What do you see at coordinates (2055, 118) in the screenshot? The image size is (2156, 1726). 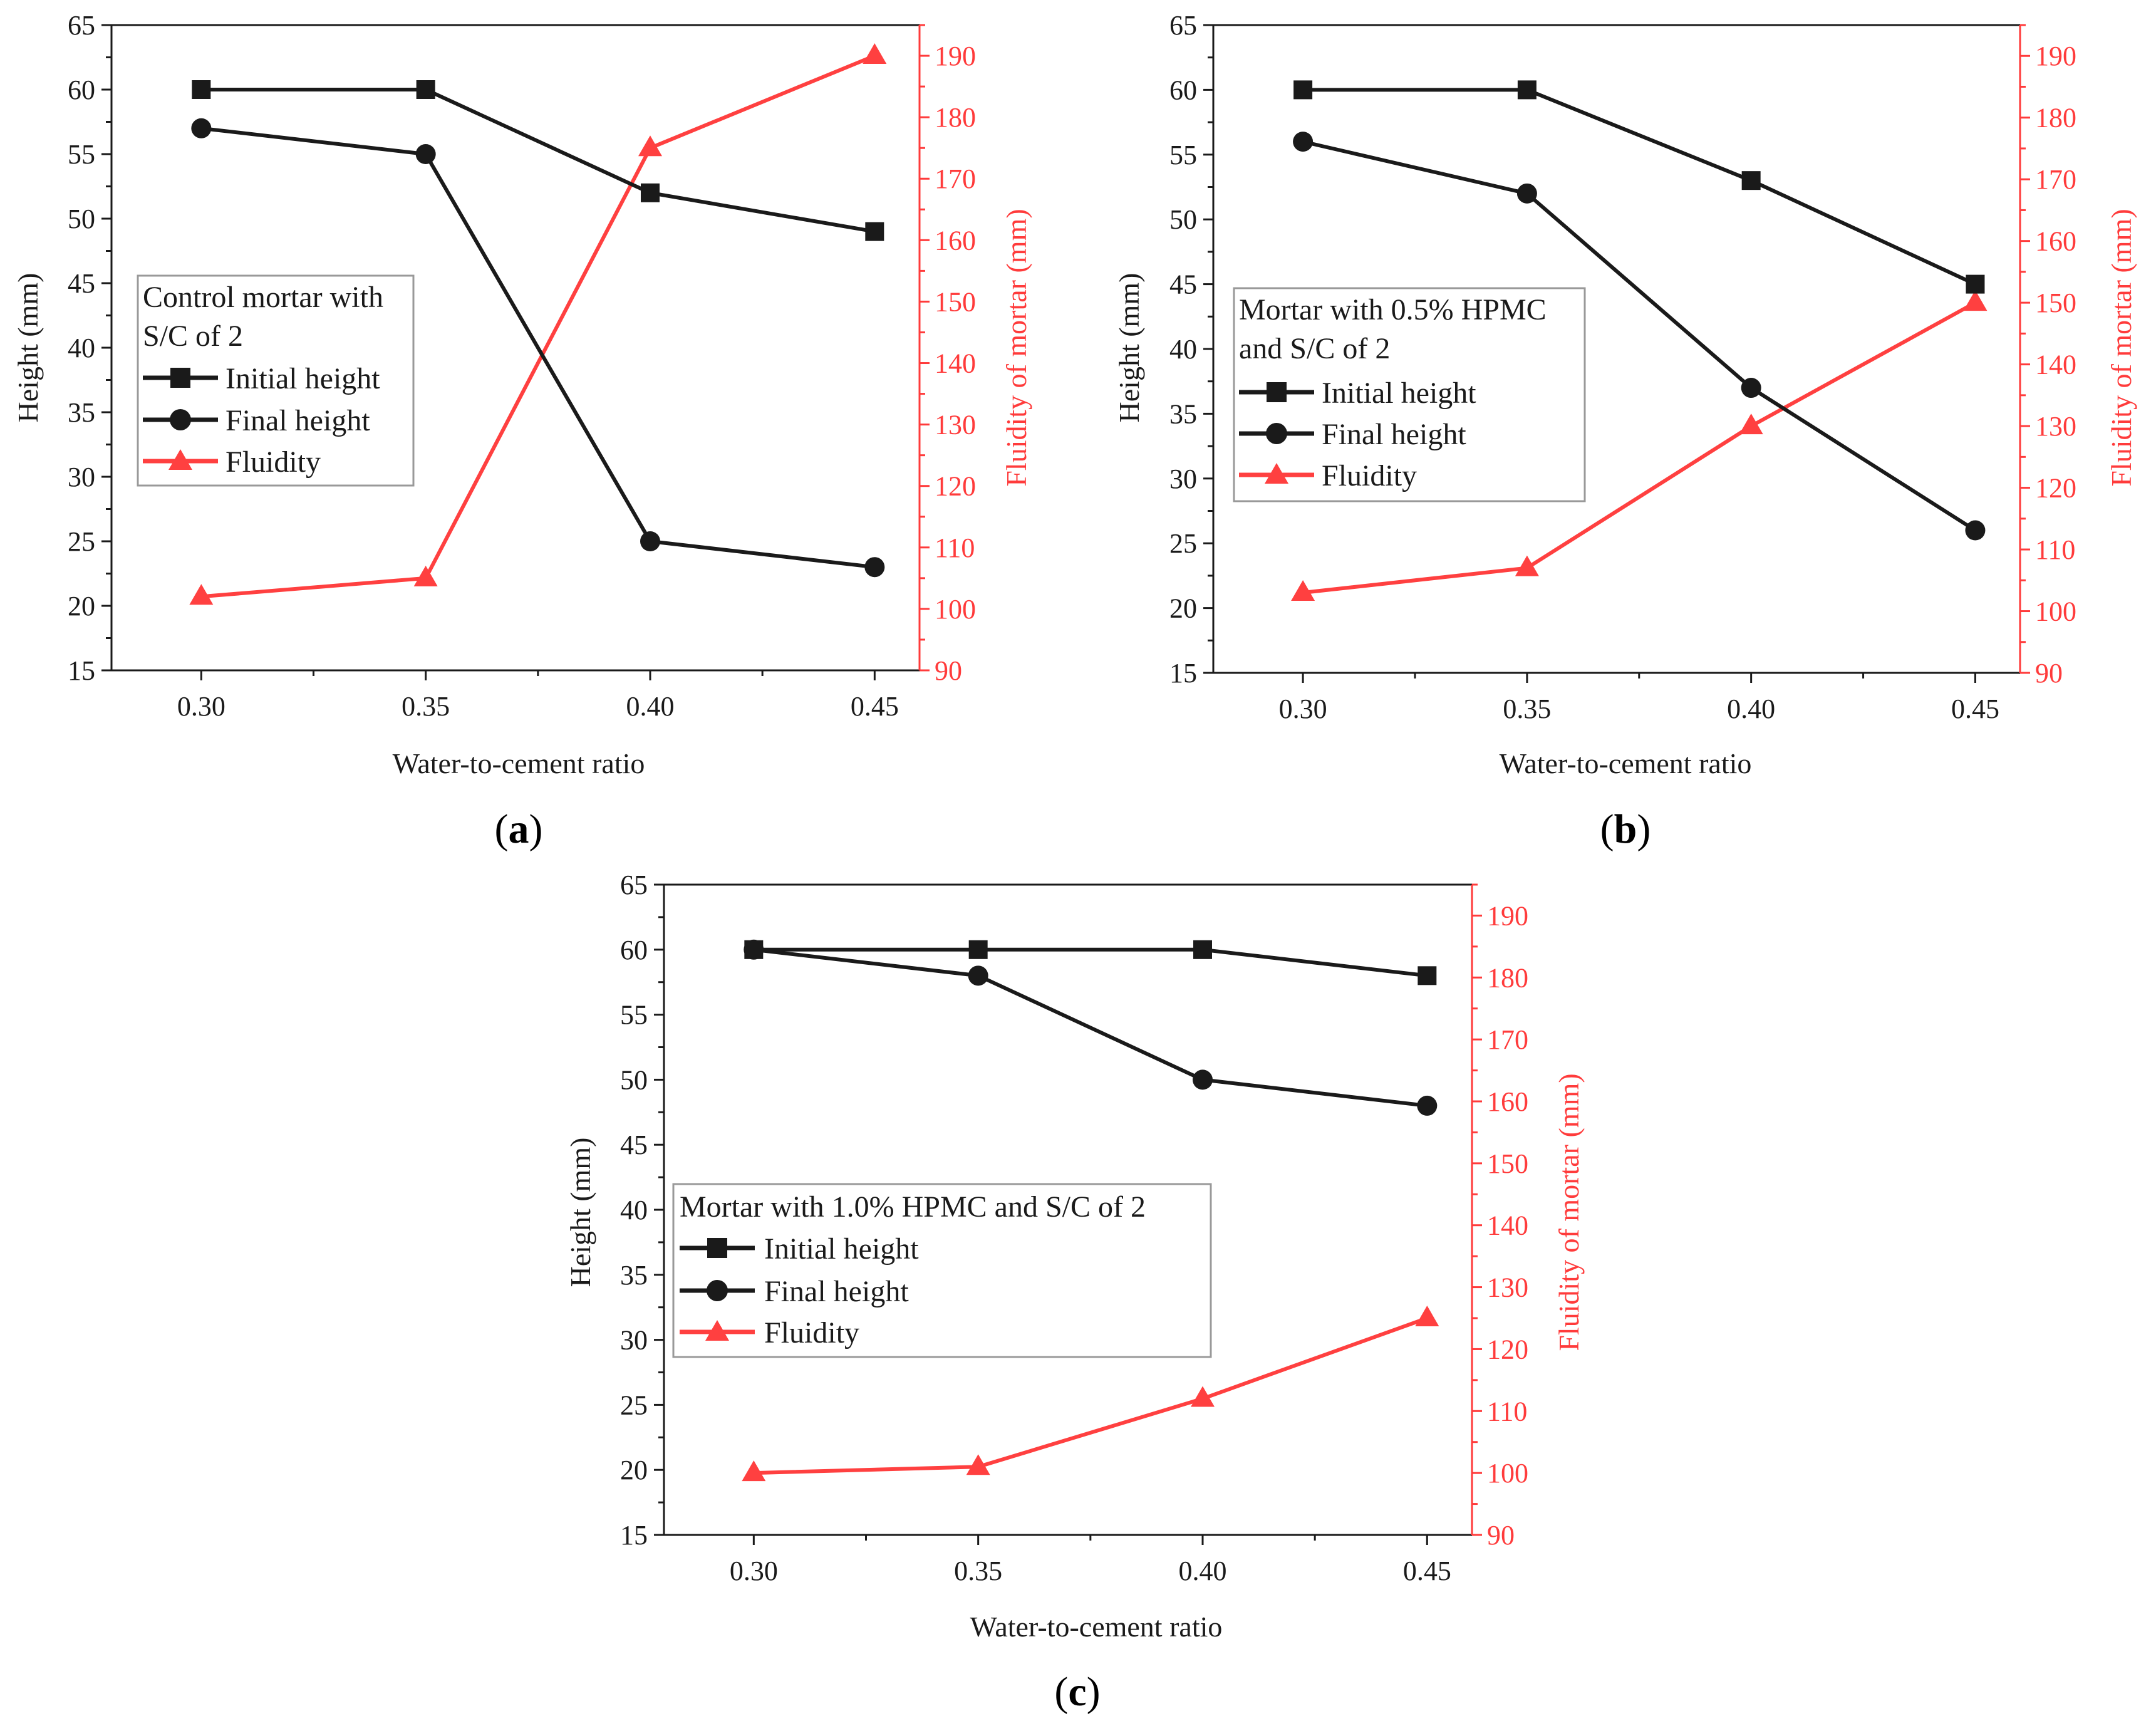 I see `y-right-tick-label: 180` at bounding box center [2055, 118].